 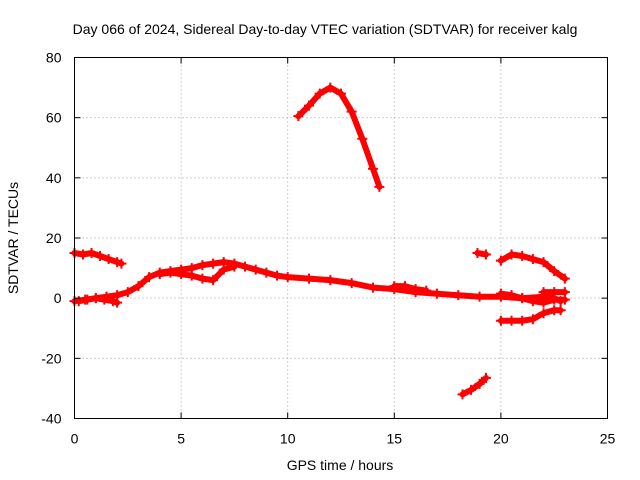 What do you see at coordinates (532, 266) in the screenshot?
I see `series-arc-g` at bounding box center [532, 266].